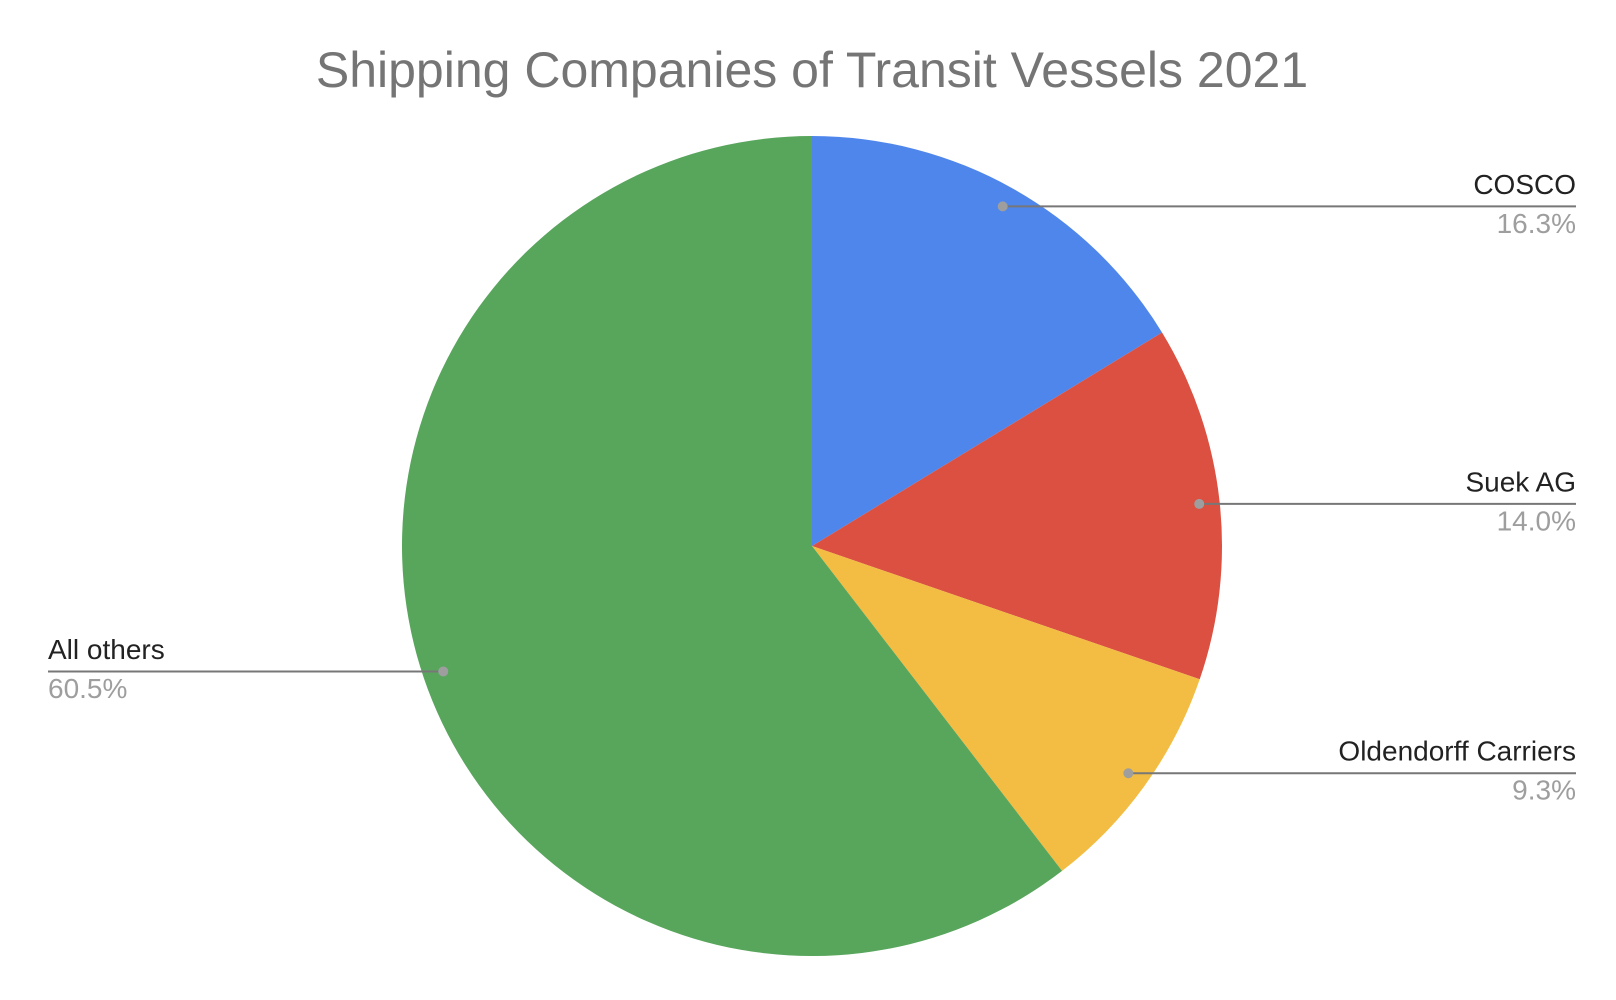 This screenshot has width=1616, height=1000. I want to click on slice-label: COSCO, so click(1524, 184).